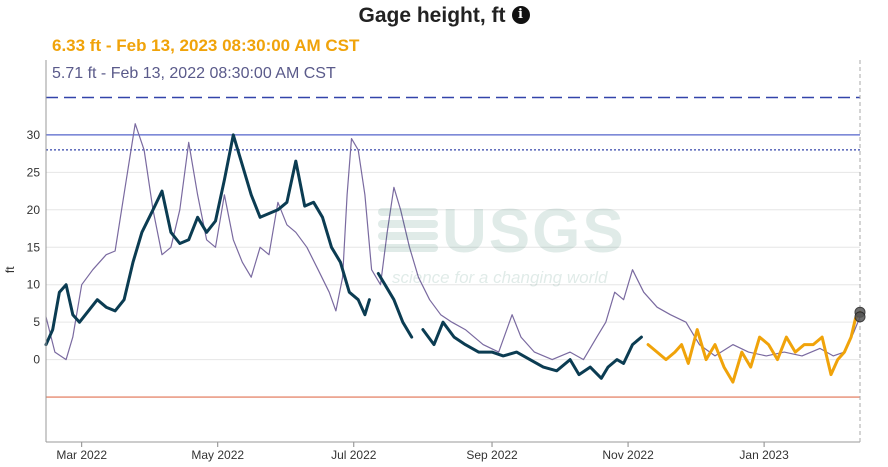 This screenshot has width=888, height=467. I want to click on x-tick-label: Jan 2023, so click(764, 455).